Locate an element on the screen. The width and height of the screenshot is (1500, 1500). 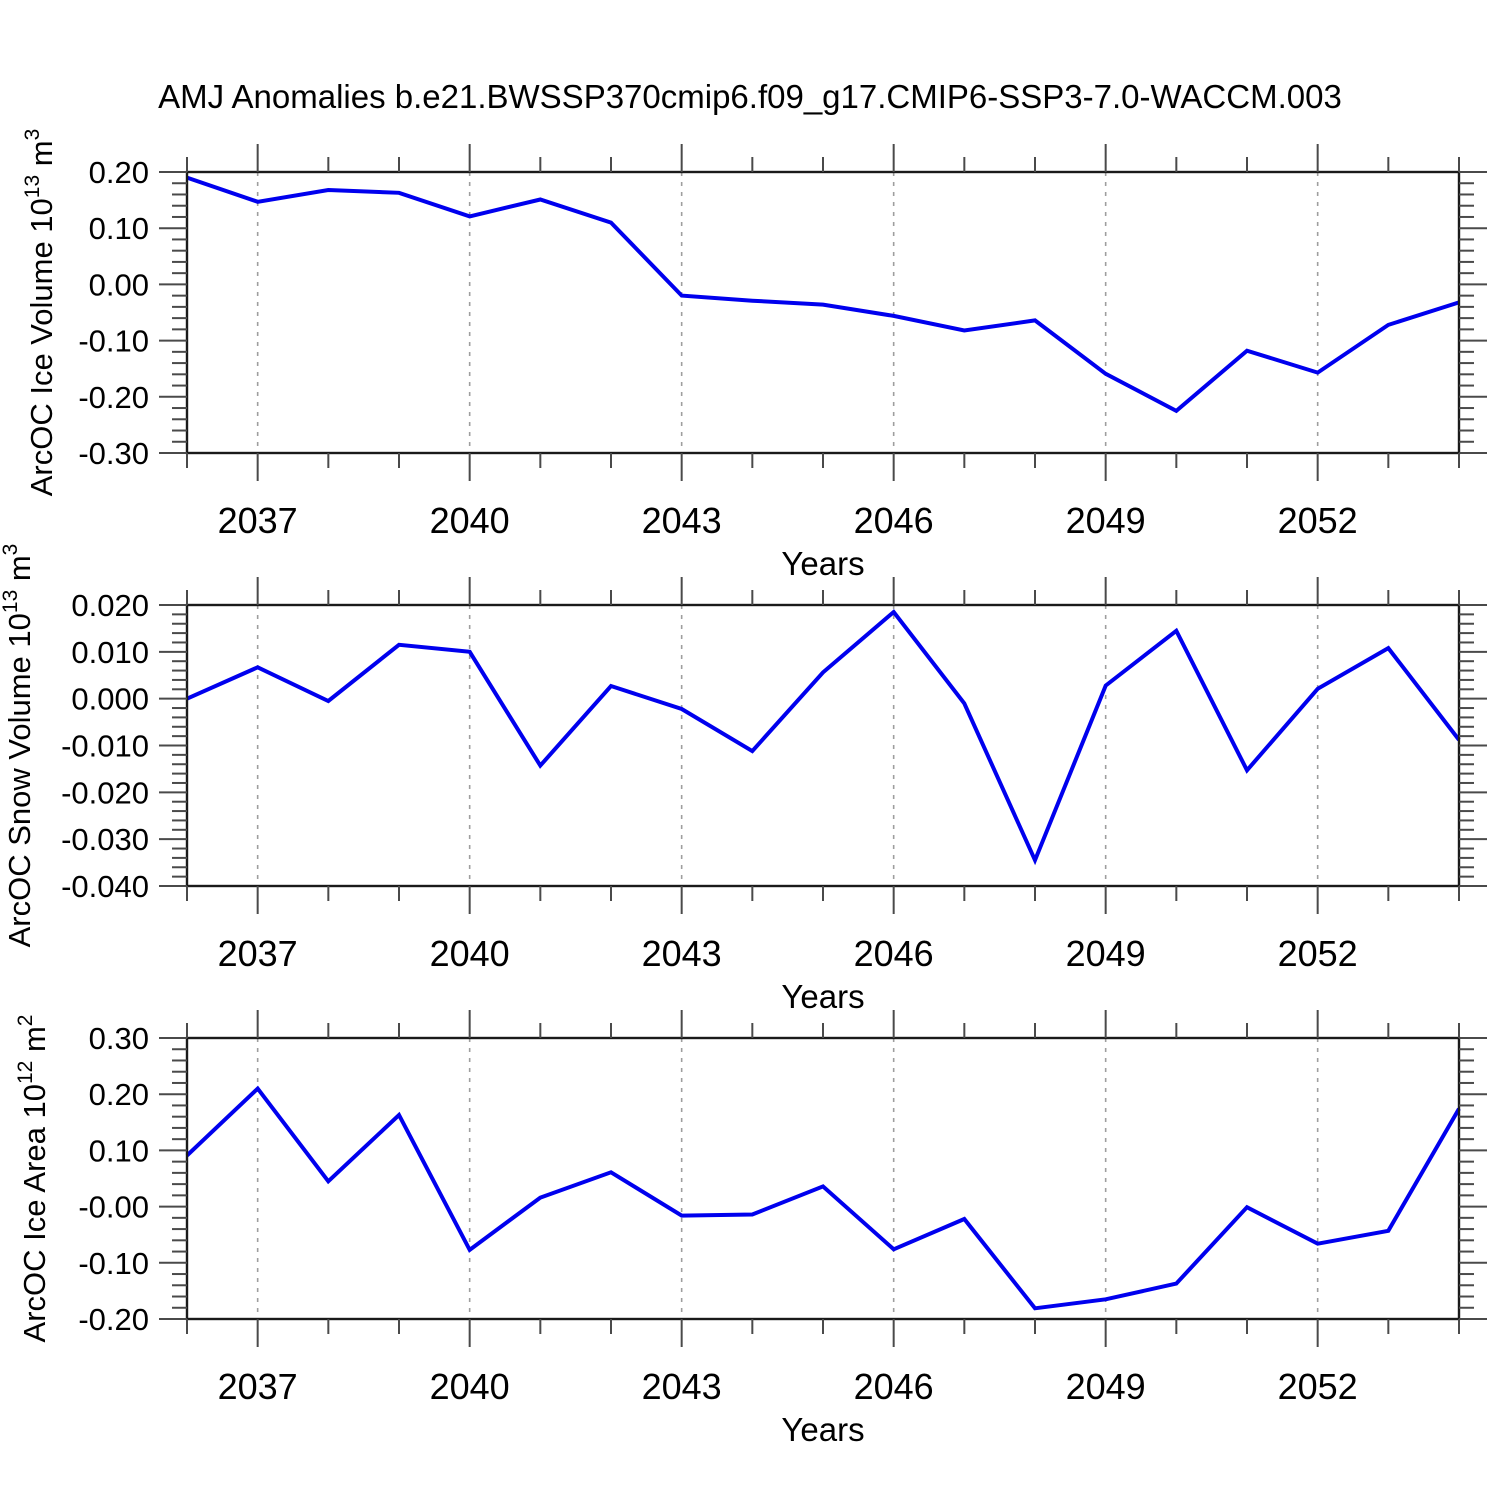
y-tick-label: 0.020 is located at coordinates (110, 605).